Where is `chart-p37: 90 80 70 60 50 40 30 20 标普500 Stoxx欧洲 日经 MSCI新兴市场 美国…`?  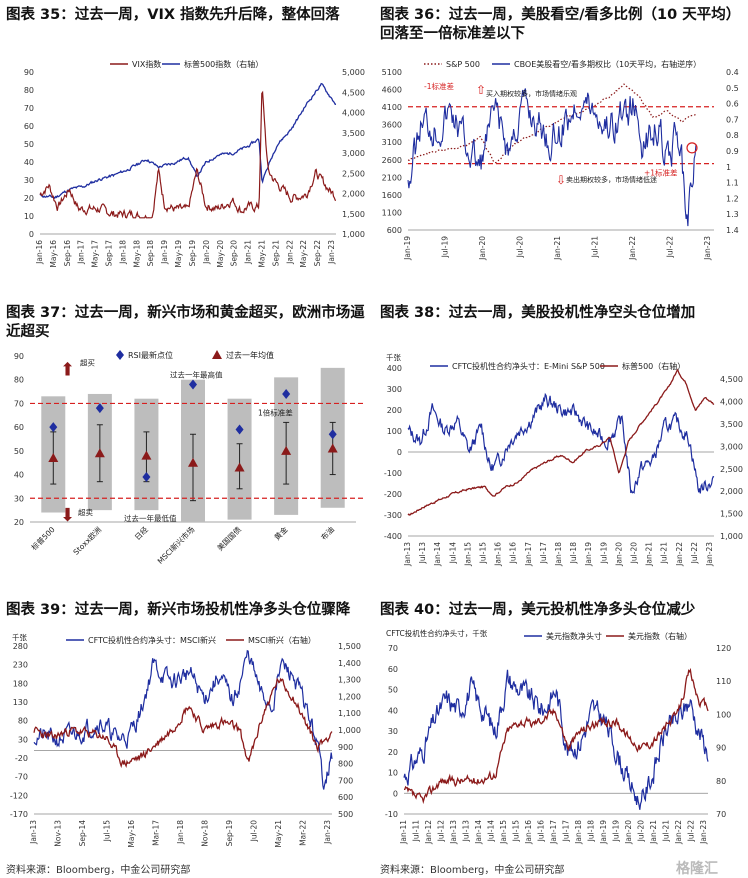 chart-p37: 90 80 70 60 50 40 30 20 标普500 Stoxx欧洲 日经 MSCI新兴市场 美国… is located at coordinates (190, 458).